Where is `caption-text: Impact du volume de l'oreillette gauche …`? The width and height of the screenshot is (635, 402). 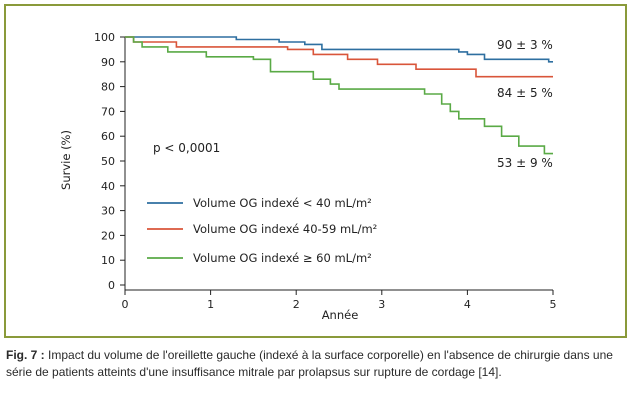 caption-text: Impact du volume de l'oreillette gauche … is located at coordinates (309, 363).